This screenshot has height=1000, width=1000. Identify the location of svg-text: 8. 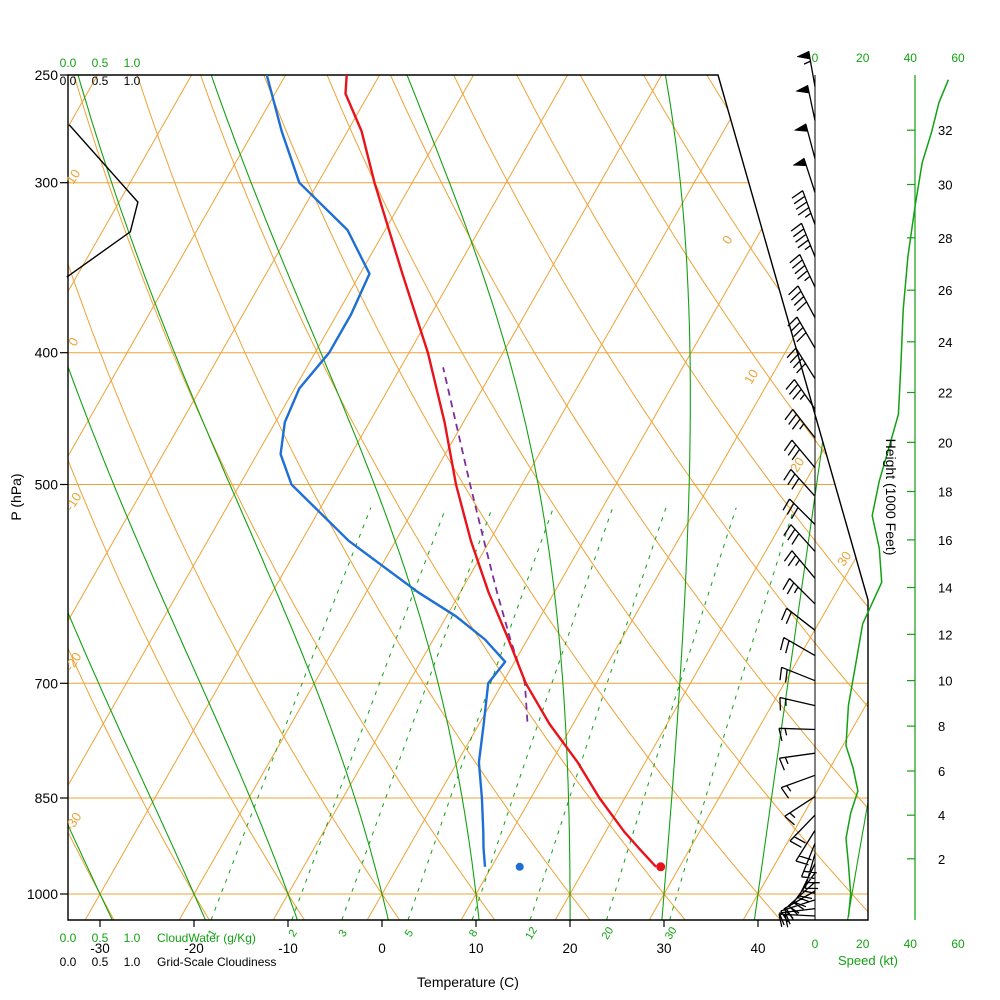
(473, 934).